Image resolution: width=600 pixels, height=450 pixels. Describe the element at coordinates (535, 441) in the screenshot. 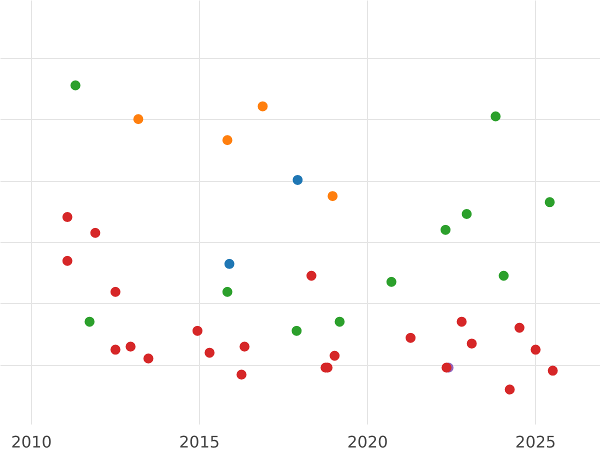

I see `x-tick-label: 2025` at that location.